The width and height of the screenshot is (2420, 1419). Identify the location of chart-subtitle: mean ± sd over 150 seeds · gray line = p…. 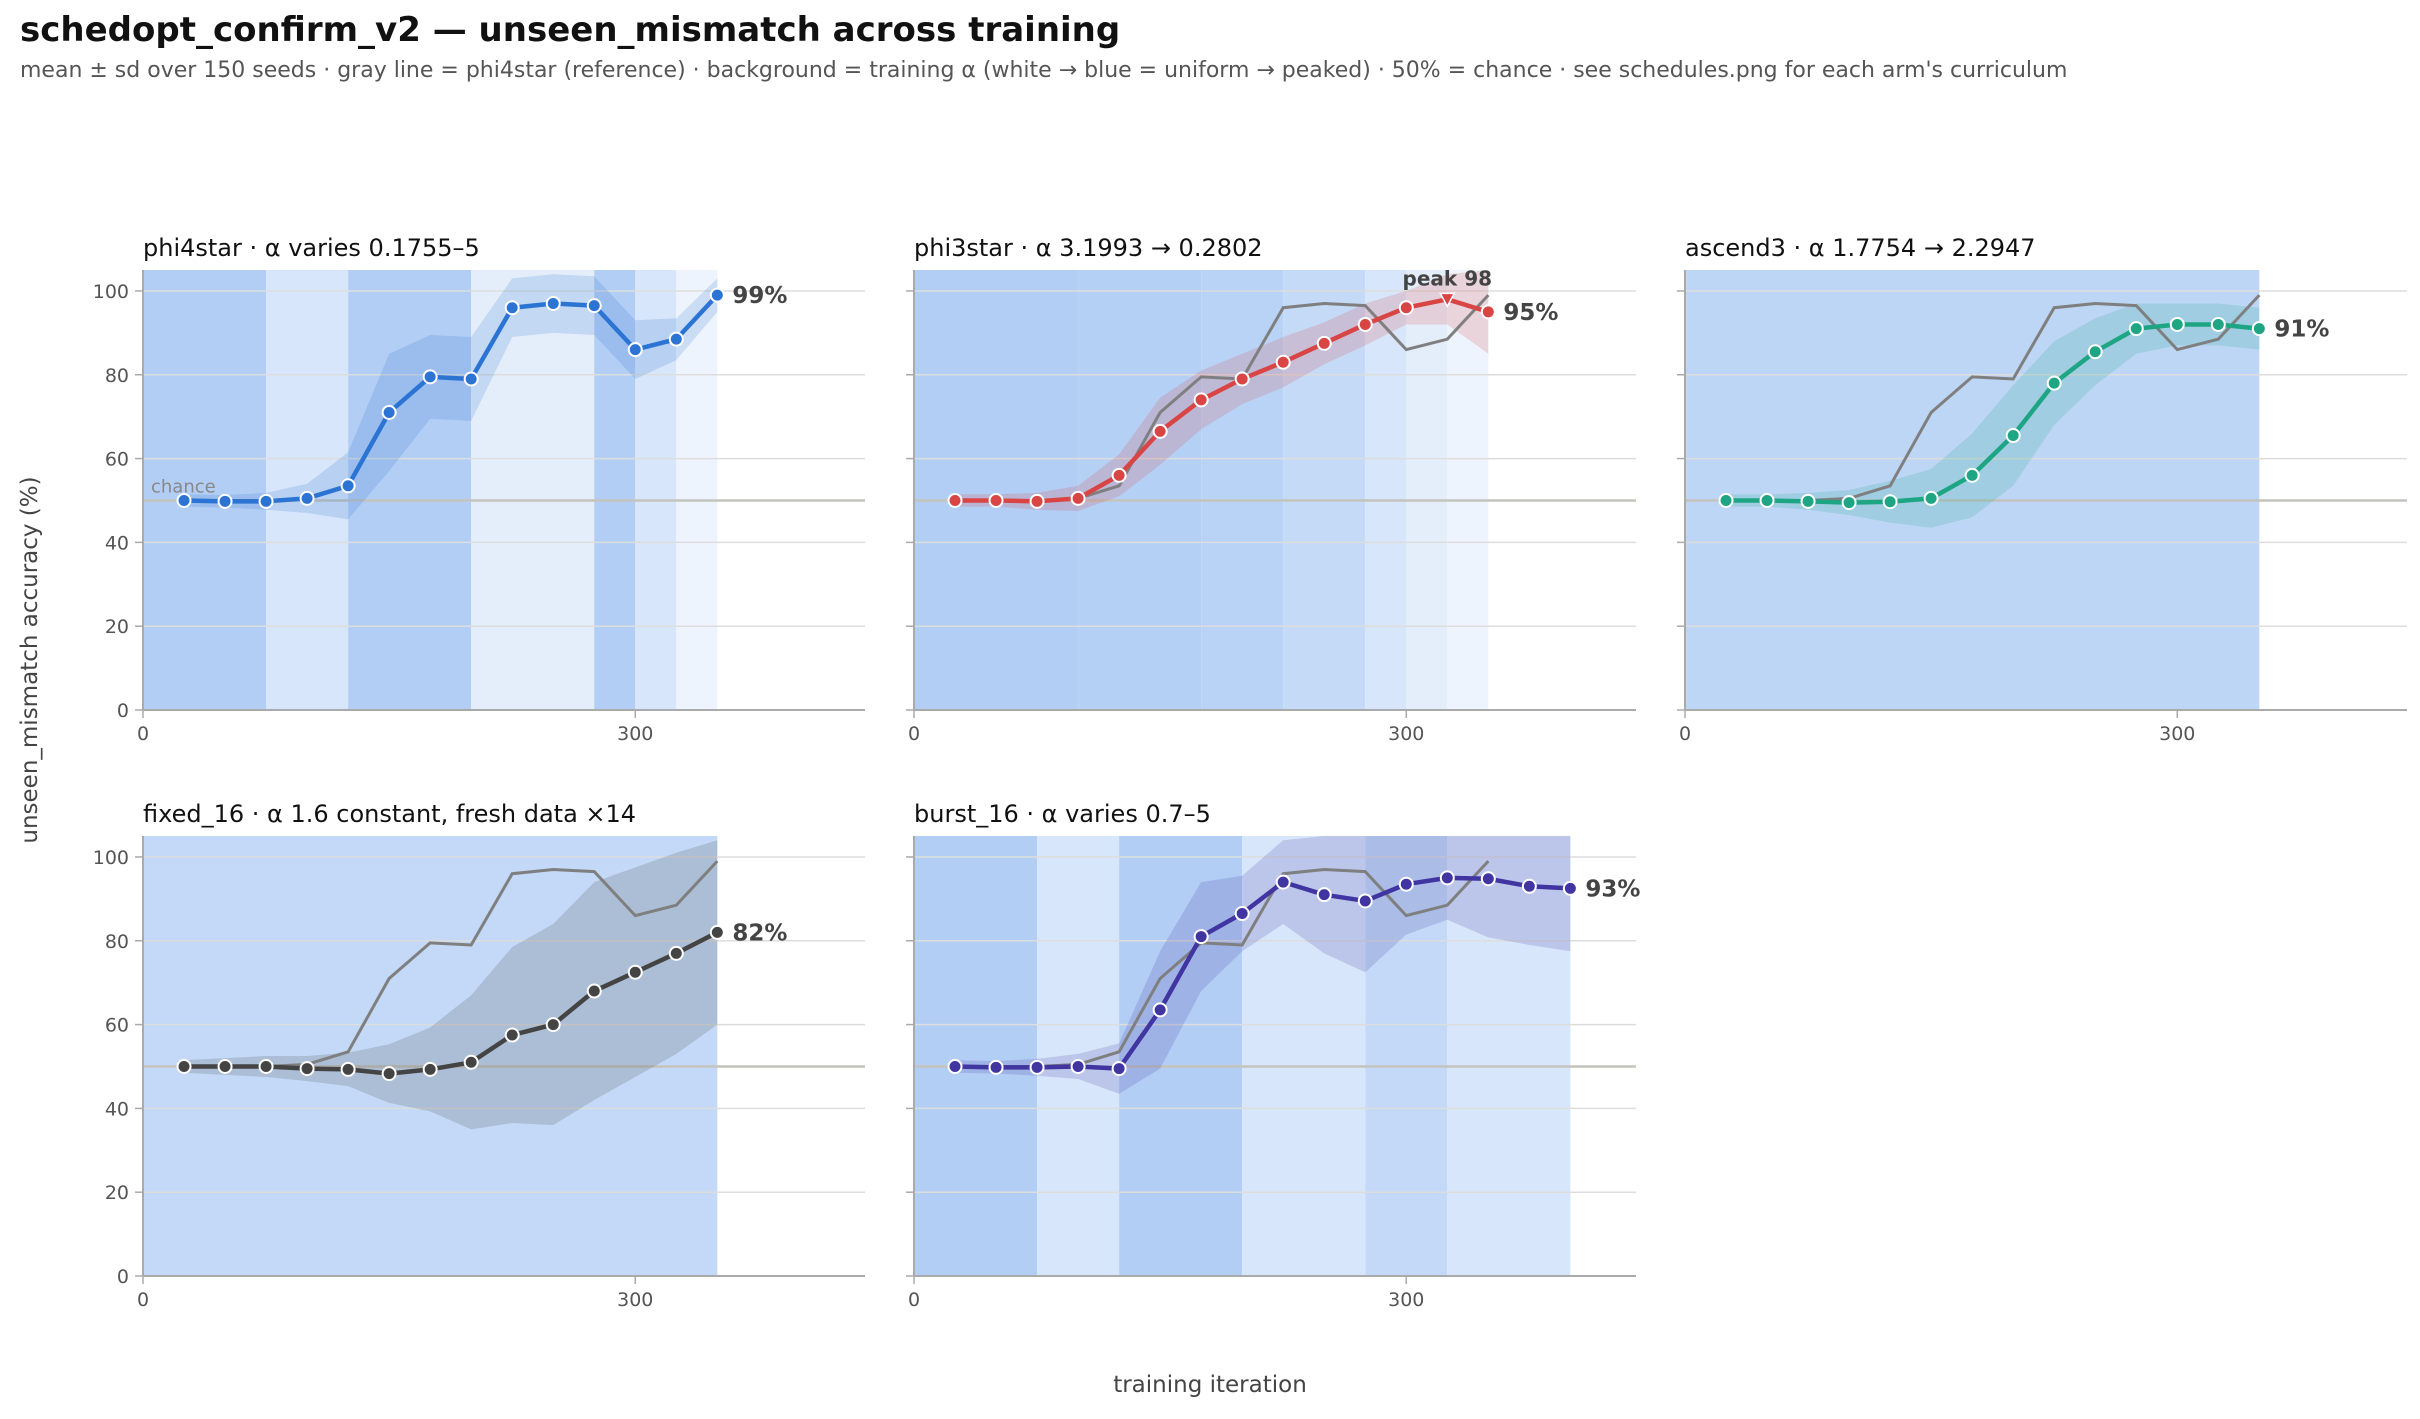
(1044, 70).